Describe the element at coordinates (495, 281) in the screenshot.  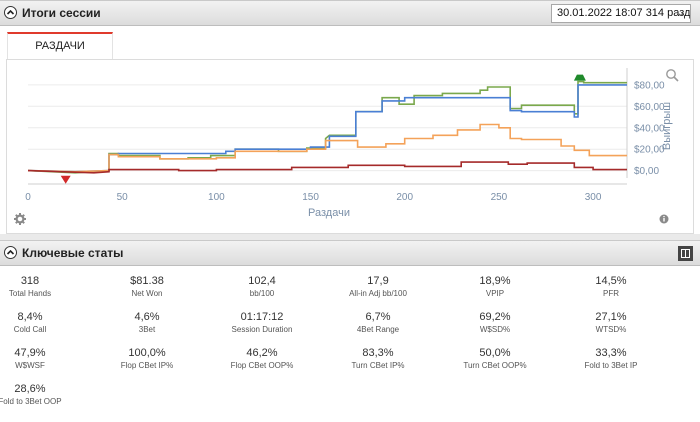
I see `stat-value: 18,9%` at that location.